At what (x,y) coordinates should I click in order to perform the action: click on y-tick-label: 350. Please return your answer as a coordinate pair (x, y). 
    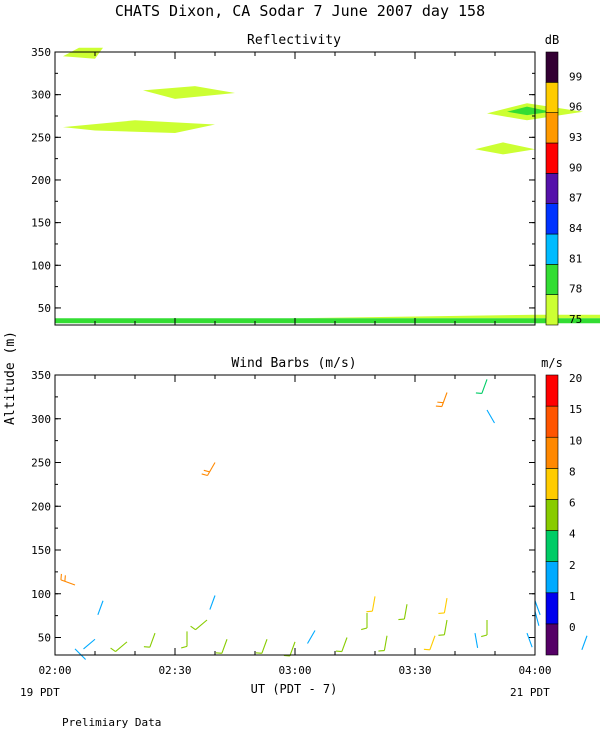
    Looking at the image, I should click on (41, 375).